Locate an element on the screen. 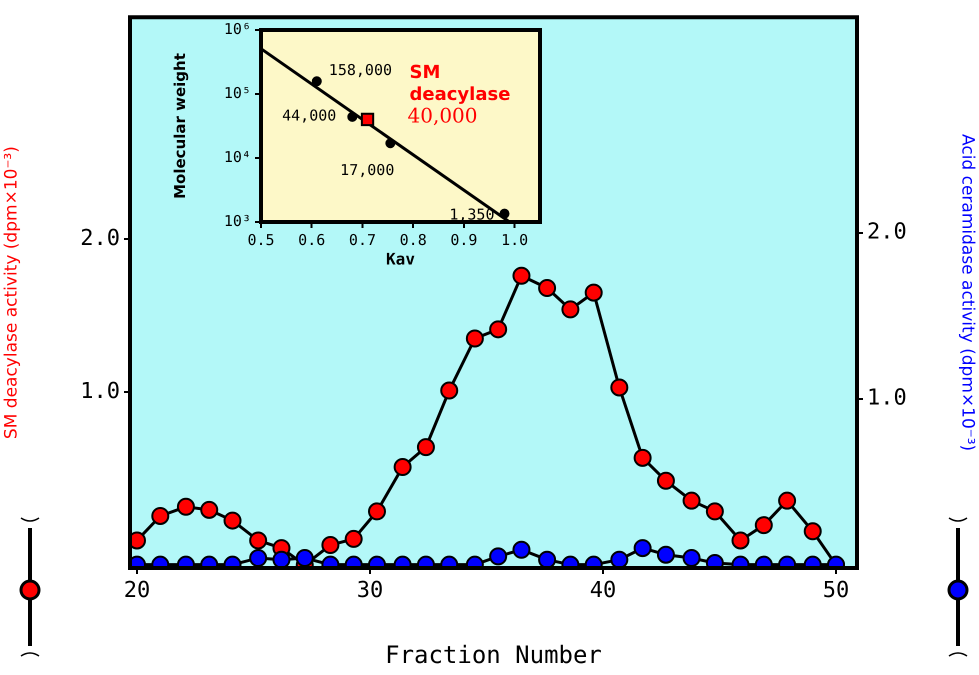 The width and height of the screenshot is (979, 675). y-tick-label: 10³ is located at coordinates (237, 221).